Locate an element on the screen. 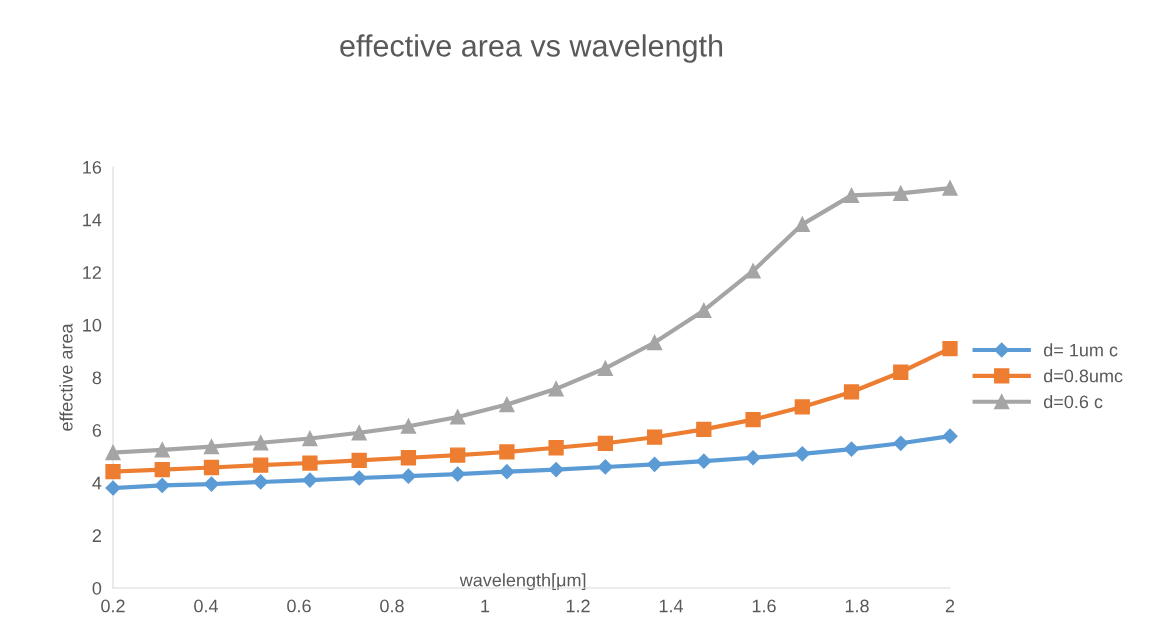 The image size is (1164, 639). y-tick-label: 12 is located at coordinates (92, 272).